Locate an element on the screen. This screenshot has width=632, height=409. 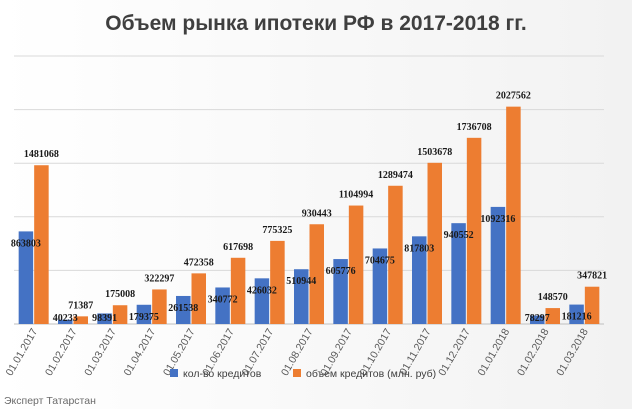
x-tick-label: 01.02.2018 is located at coordinates (533, 352).